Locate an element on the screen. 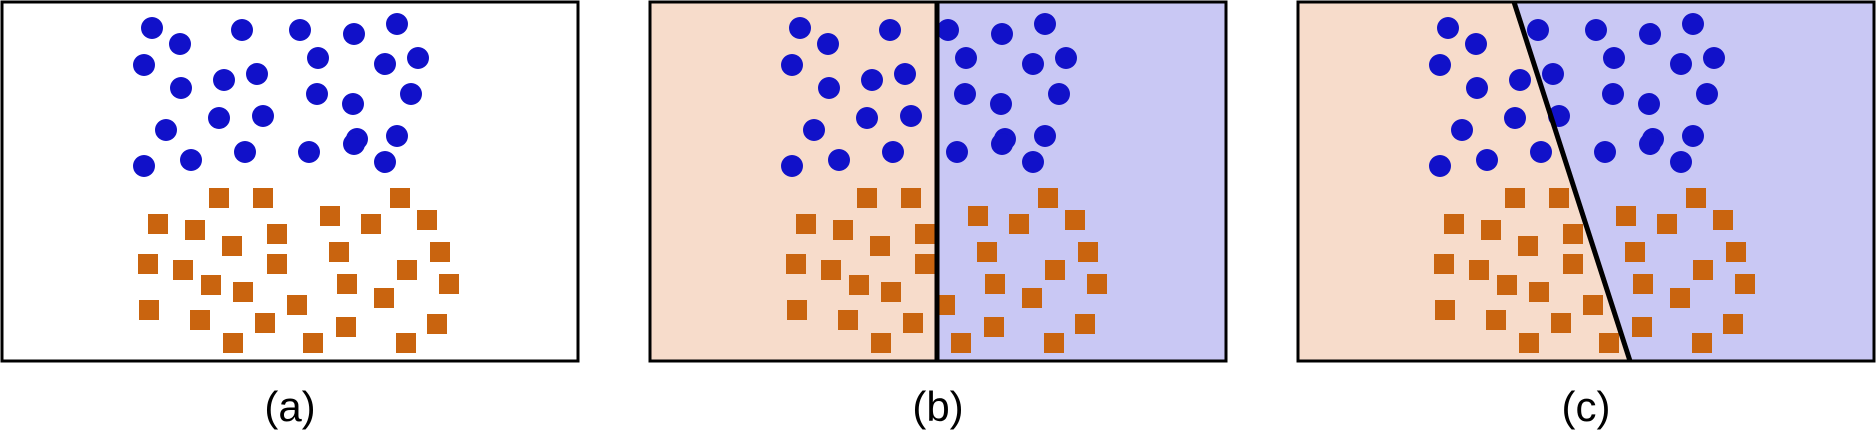 This screenshot has width=1876, height=443. panel-b-markers is located at coordinates (944, 183).